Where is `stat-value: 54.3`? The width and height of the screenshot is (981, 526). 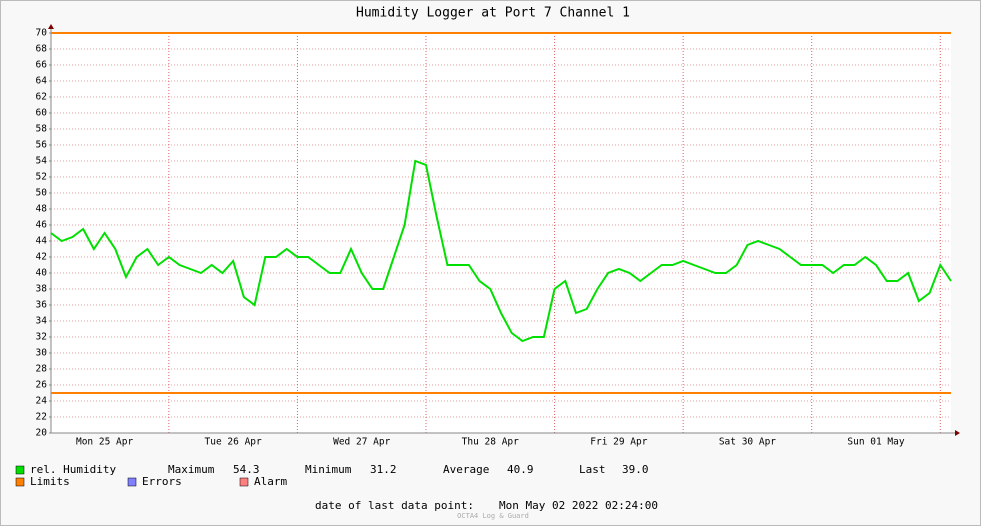 stat-value: 54.3 is located at coordinates (246, 469).